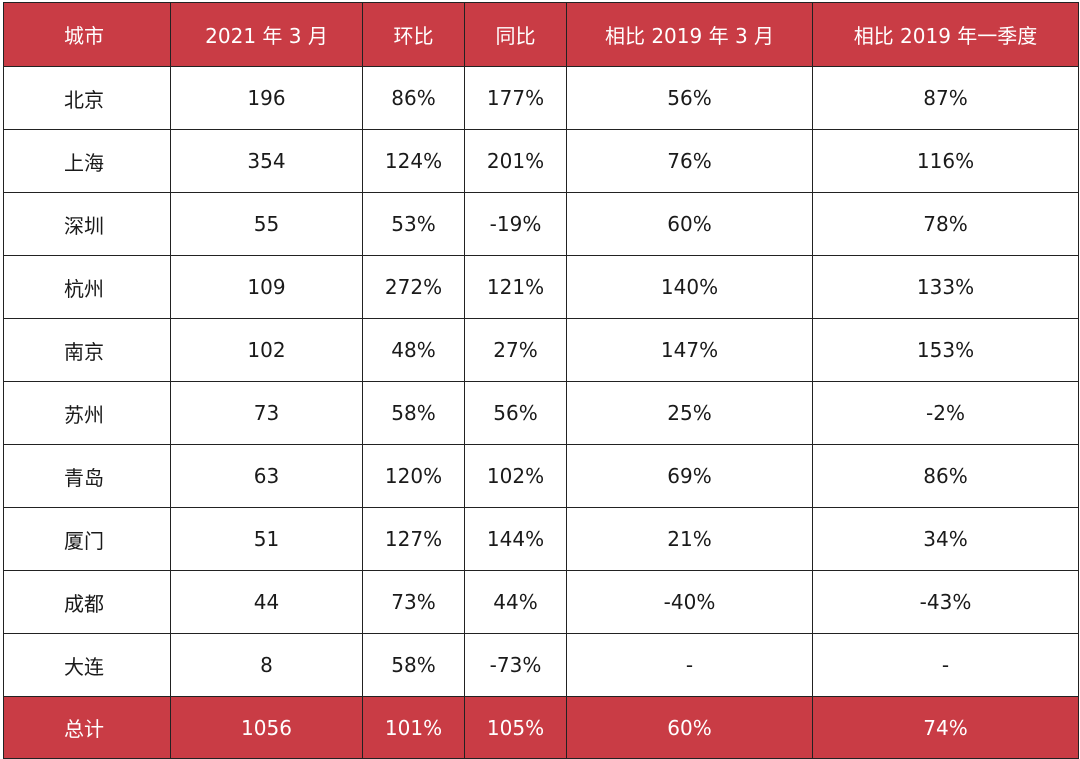 The width and height of the screenshot is (1080, 759). Describe the element at coordinates (945, 34) in the screenshot. I see `header-vs-2019-q1: 相比 2019 年一季度` at that location.